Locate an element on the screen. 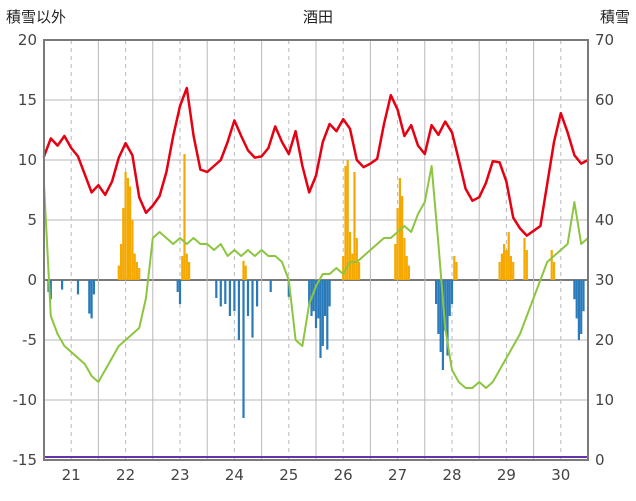 The width and height of the screenshot is (636, 501). x-axis-tick-label: 26 is located at coordinates (343, 475).